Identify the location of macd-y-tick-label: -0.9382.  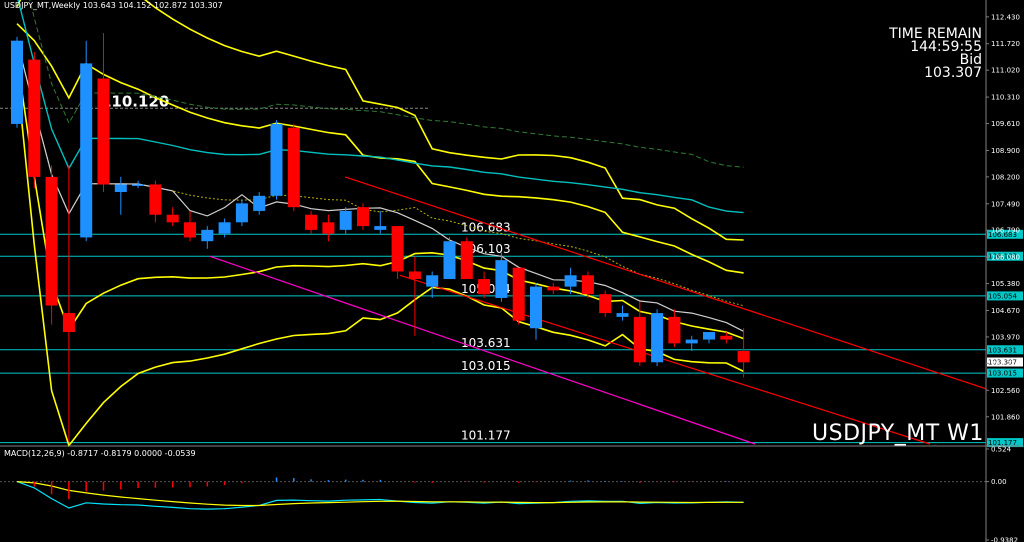
(1004, 539).